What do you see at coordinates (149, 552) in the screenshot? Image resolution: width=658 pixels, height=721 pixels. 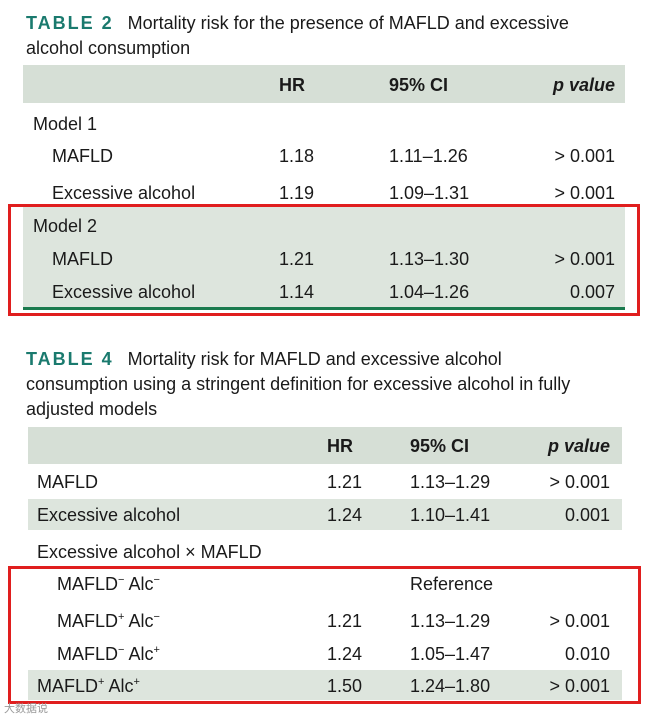 I see `table4-interaction-label: Excessive alcohol × MAFLD` at bounding box center [149, 552].